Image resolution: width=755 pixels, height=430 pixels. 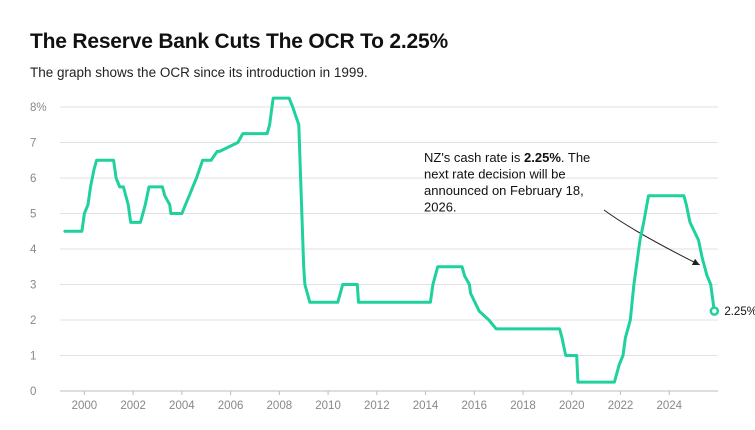 I want to click on annotation-arrowhead, so click(x=695, y=261).